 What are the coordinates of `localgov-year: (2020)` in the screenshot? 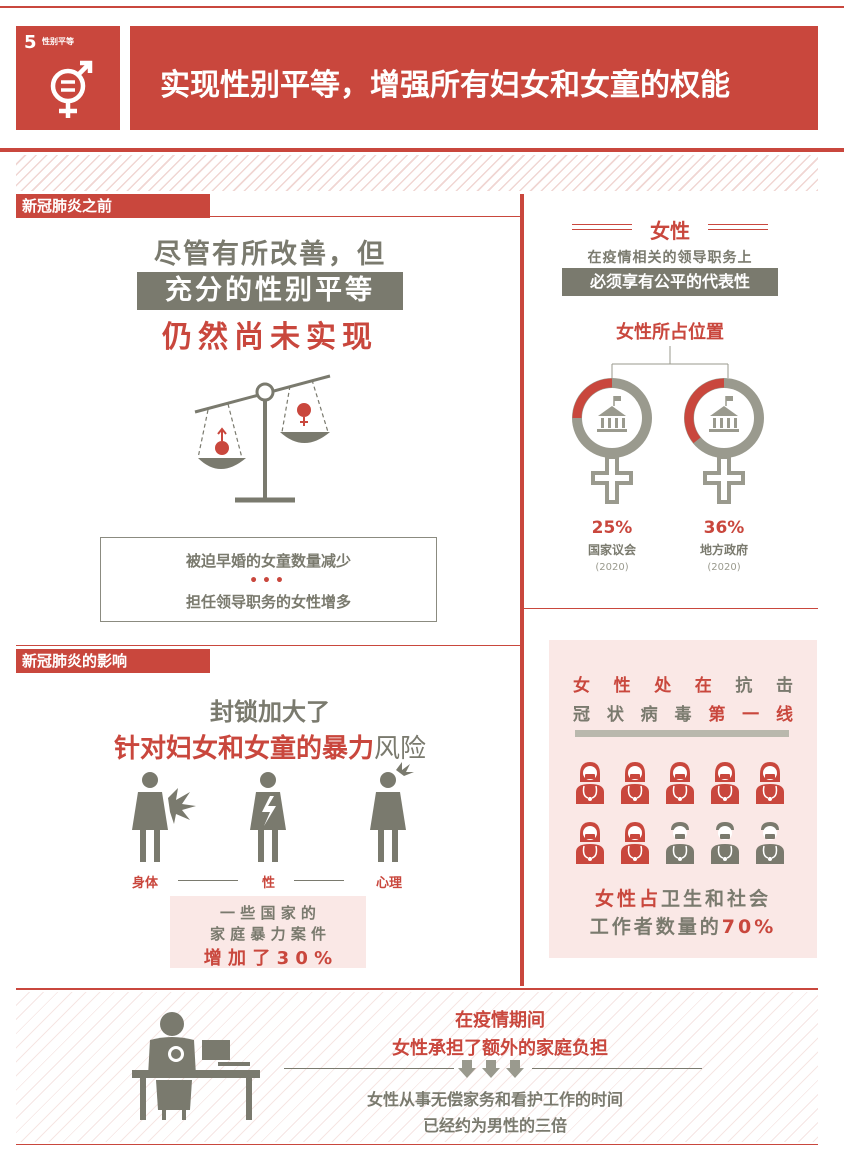 It's located at (724, 567).